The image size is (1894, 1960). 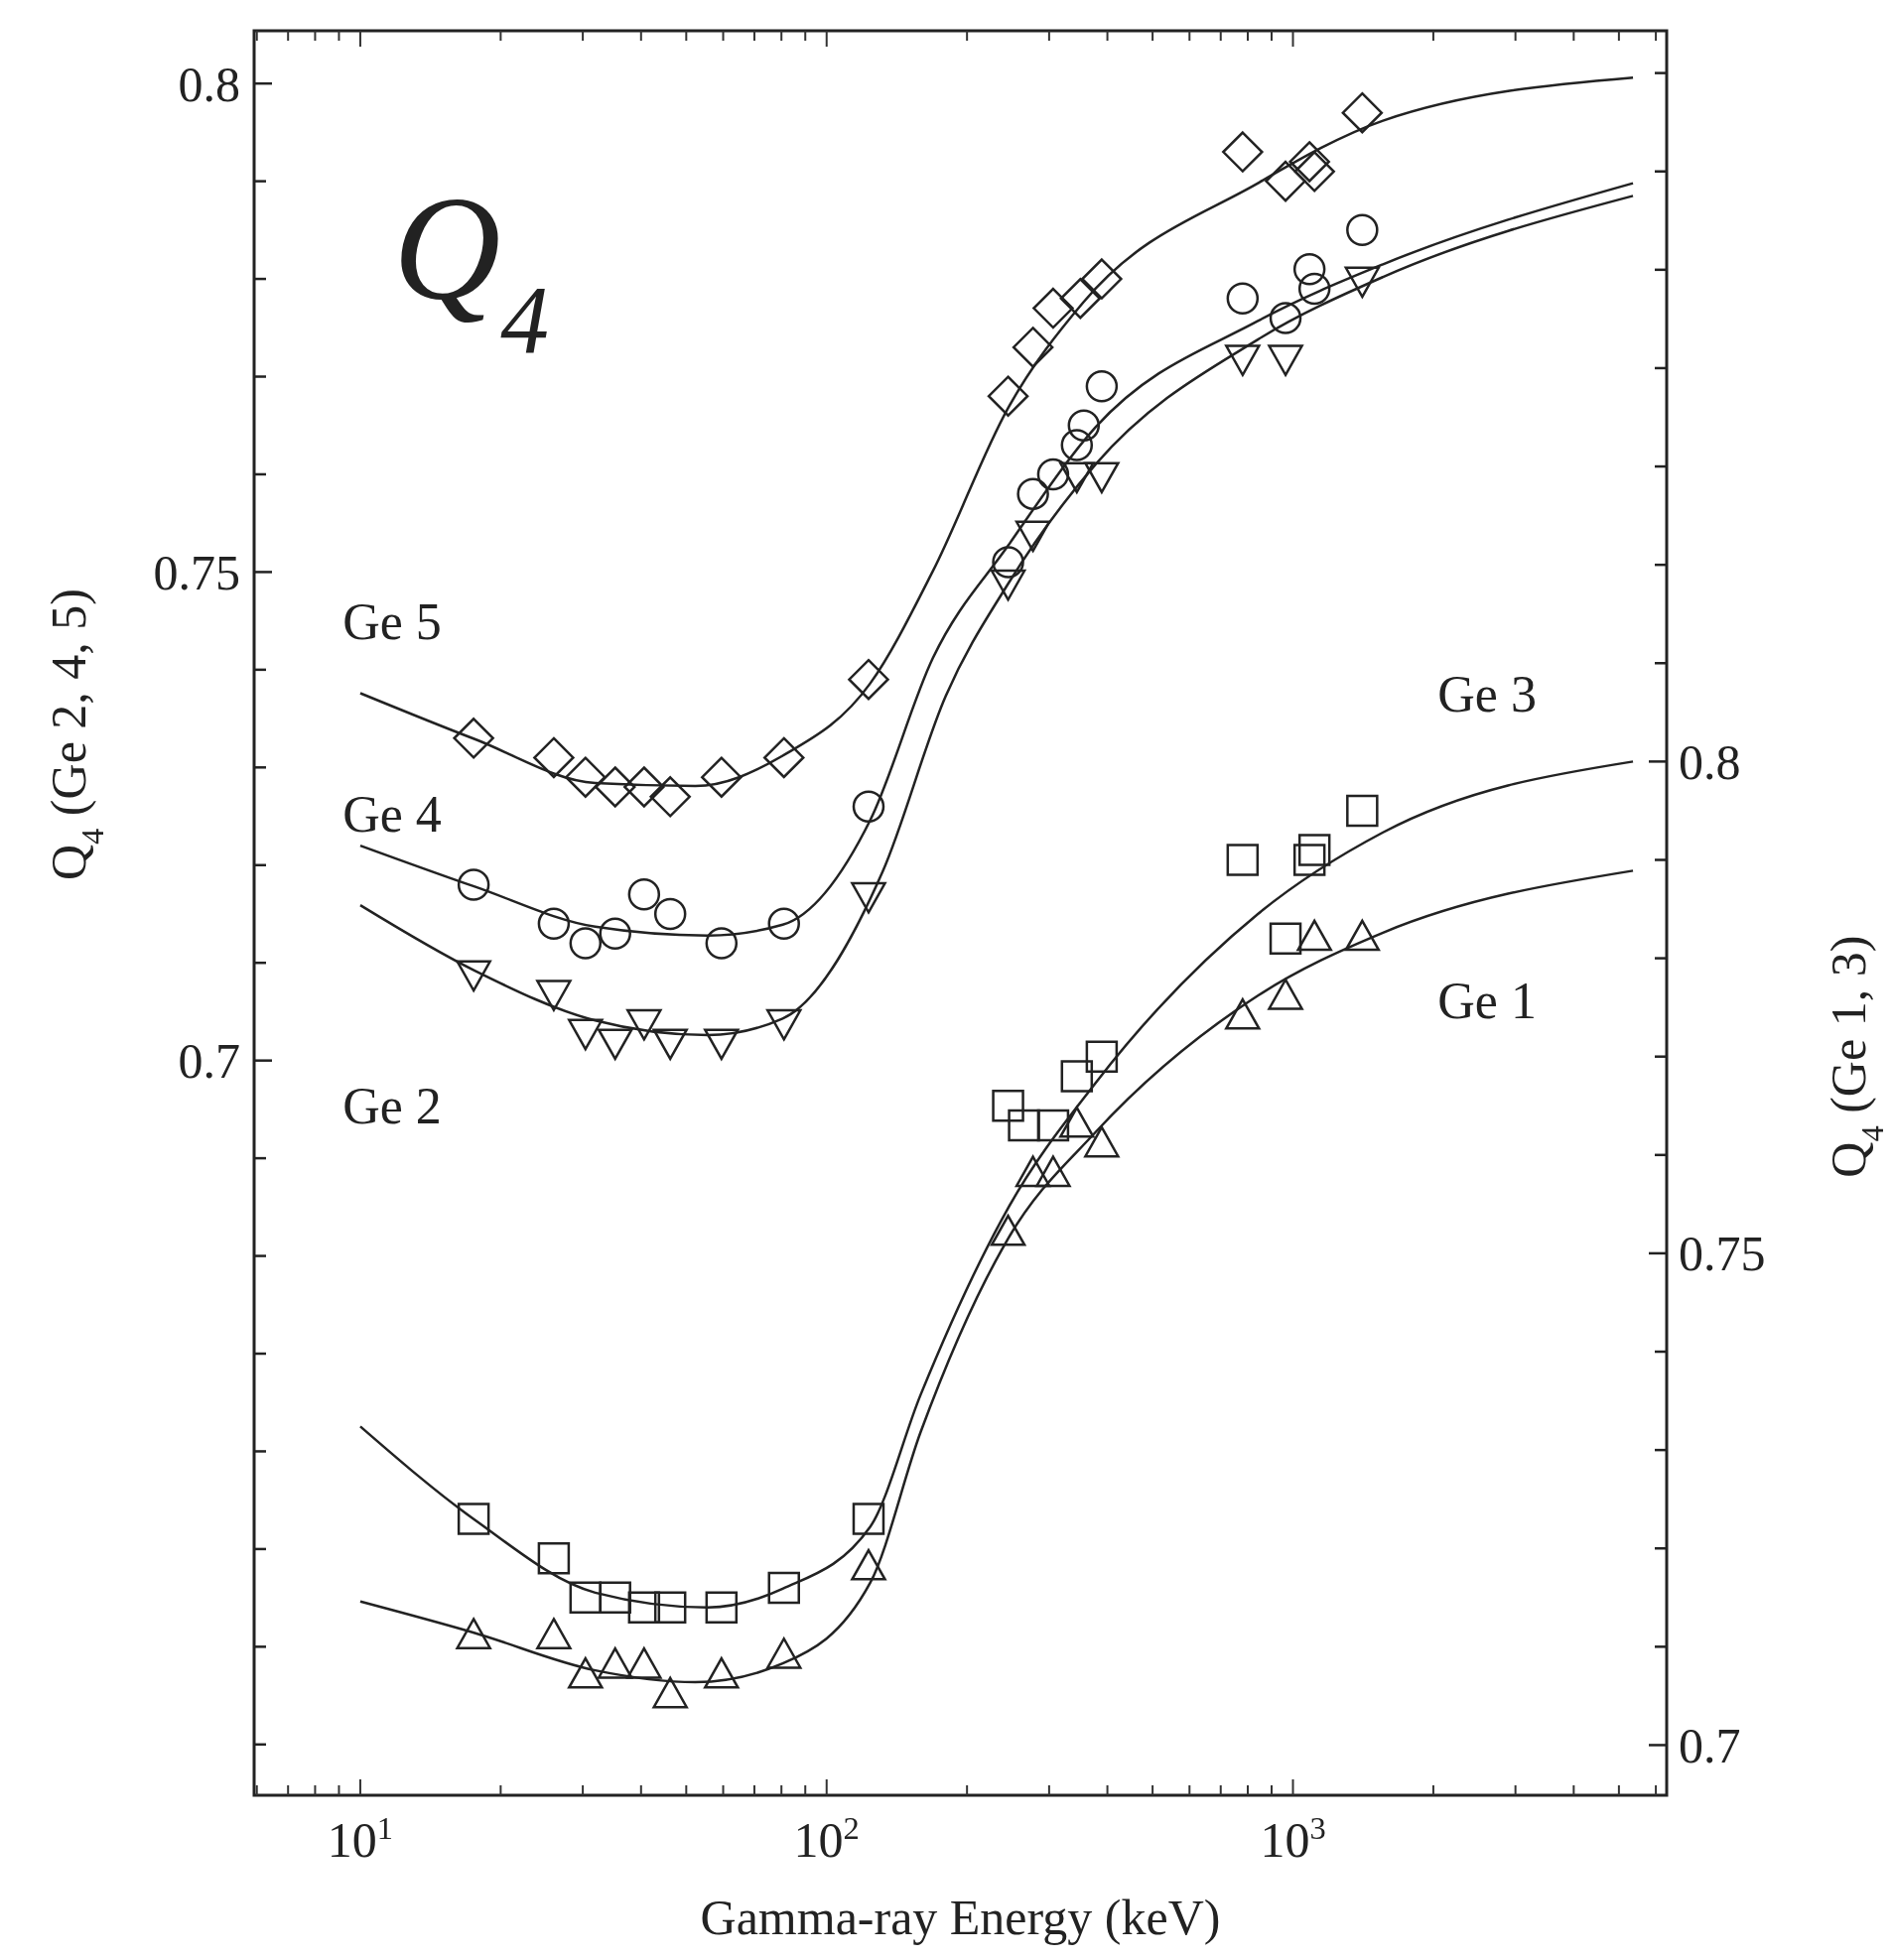 I want to click on x-tick-label: 10$^{3}$, so click(x=1293, y=1839).